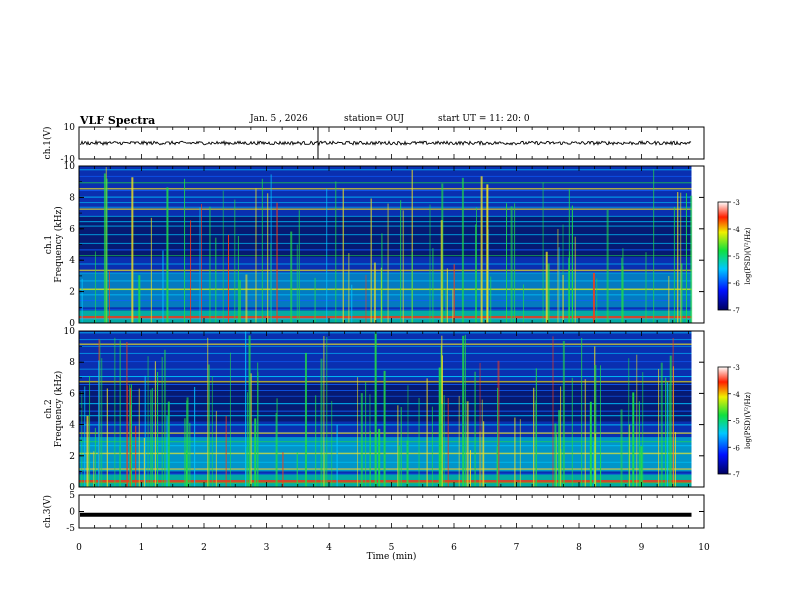 This screenshot has width=792, height=612. What do you see at coordinates (329, 548) in the screenshot?
I see `x-tick-label: 4` at bounding box center [329, 548].